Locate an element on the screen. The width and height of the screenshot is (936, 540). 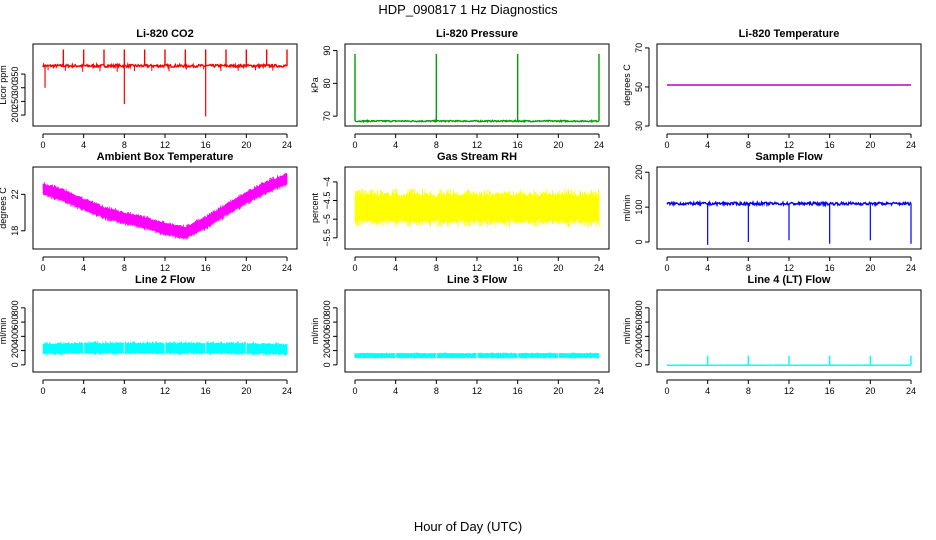
panel-title: Li-820 Pressure is located at coordinates (477, 34).